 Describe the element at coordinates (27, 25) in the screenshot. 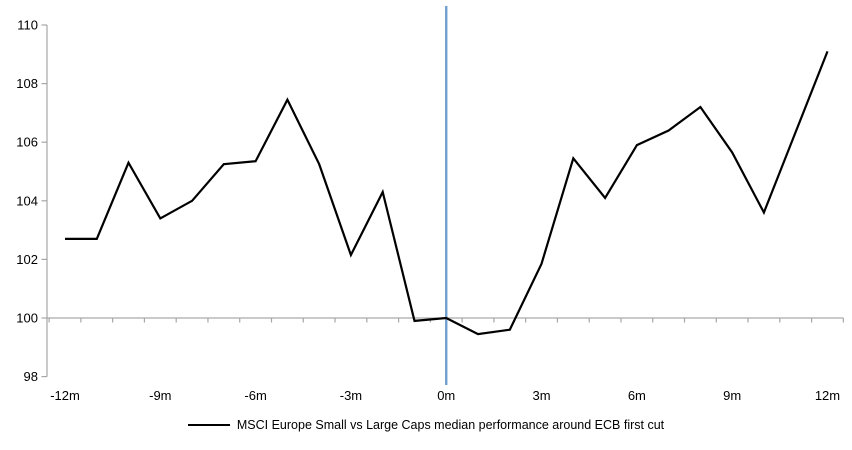

I see `y-tick-label: 110` at that location.